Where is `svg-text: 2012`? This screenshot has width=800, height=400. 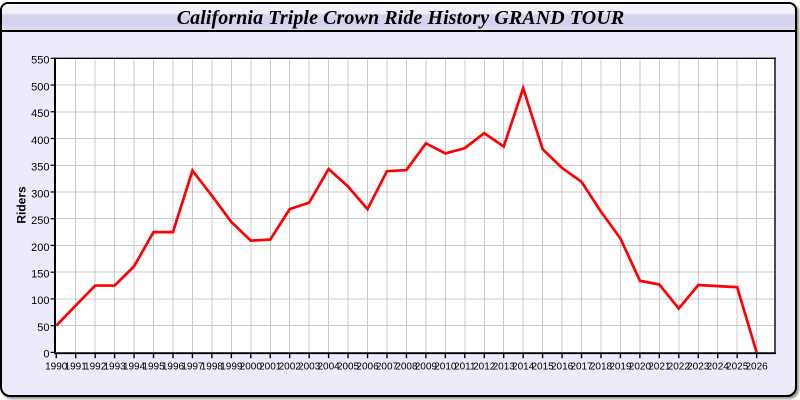 svg-text: 2012 is located at coordinates (484, 367).